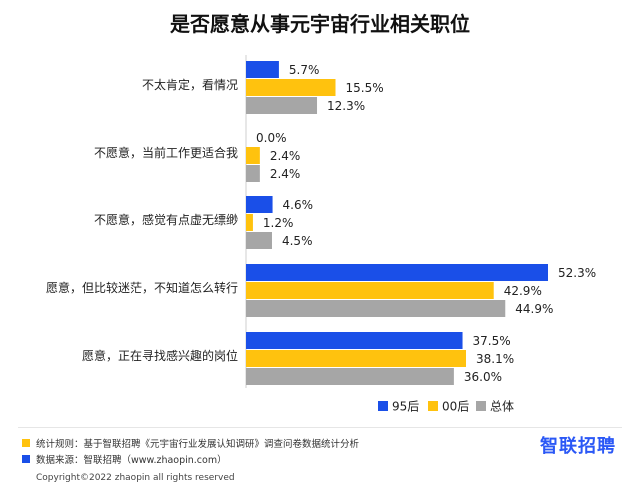 This screenshot has height=494, width=640. What do you see at coordinates (523, 291) in the screenshot?
I see `data-label: 42.9%` at bounding box center [523, 291].